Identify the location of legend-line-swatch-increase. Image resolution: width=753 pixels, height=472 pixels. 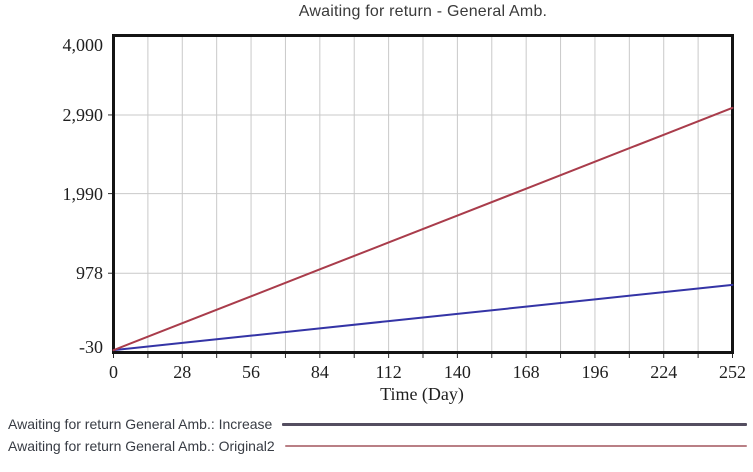
(514, 424).